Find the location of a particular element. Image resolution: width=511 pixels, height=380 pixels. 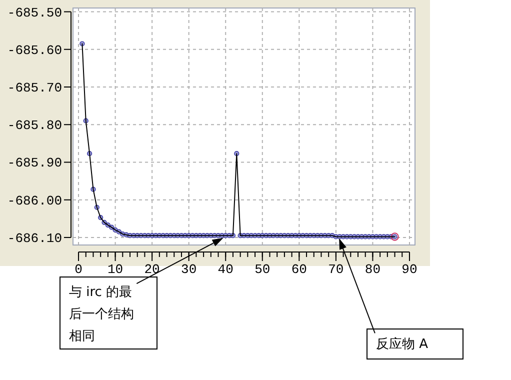

x-tick-label: 80 is located at coordinates (372, 269).